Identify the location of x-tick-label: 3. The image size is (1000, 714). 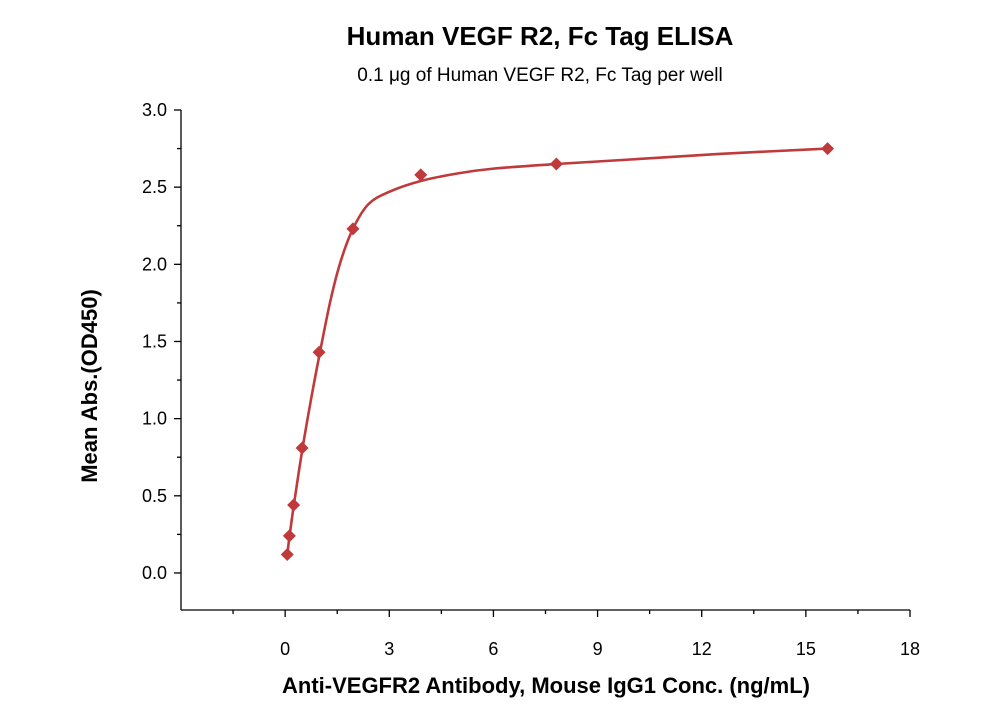
(389, 649).